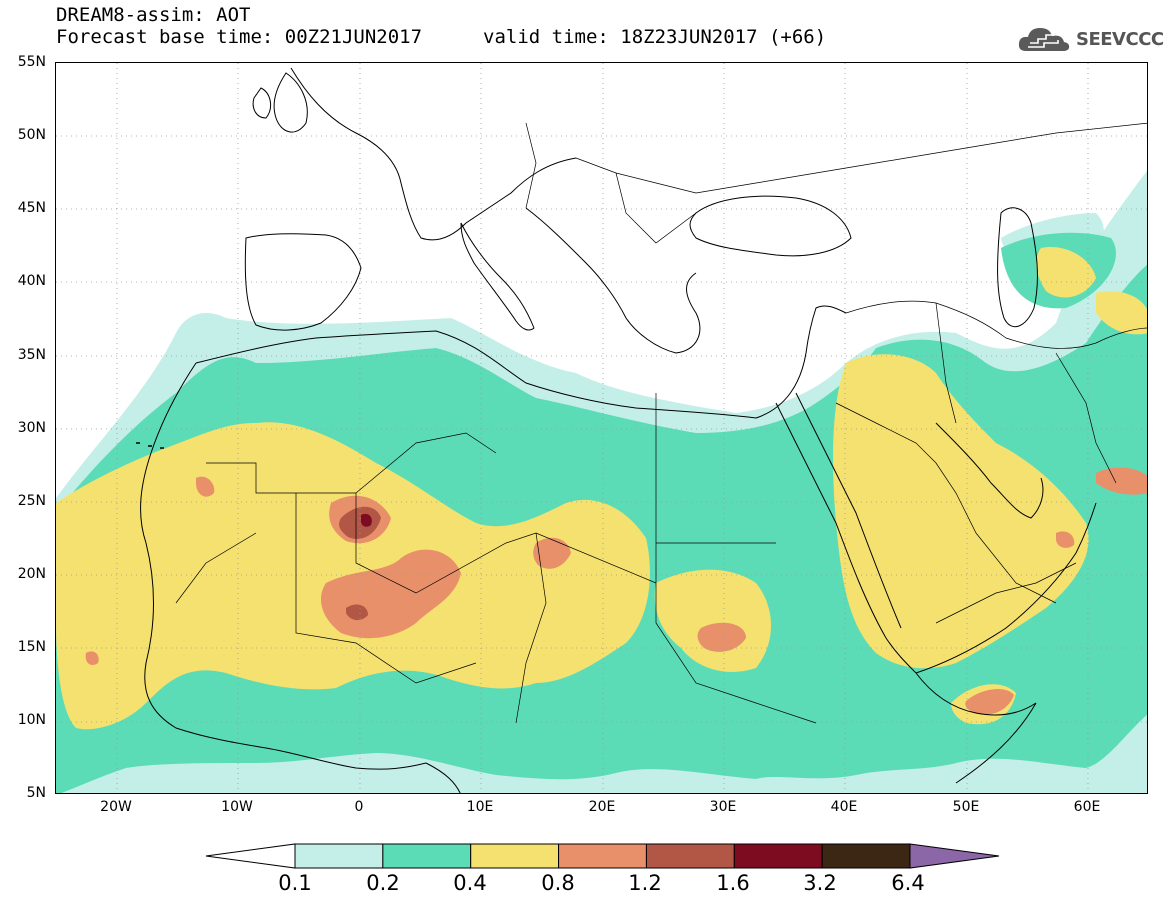 The image size is (1165, 905). Describe the element at coordinates (31, 574) in the screenshot. I see `lat-label: 20N` at that location.